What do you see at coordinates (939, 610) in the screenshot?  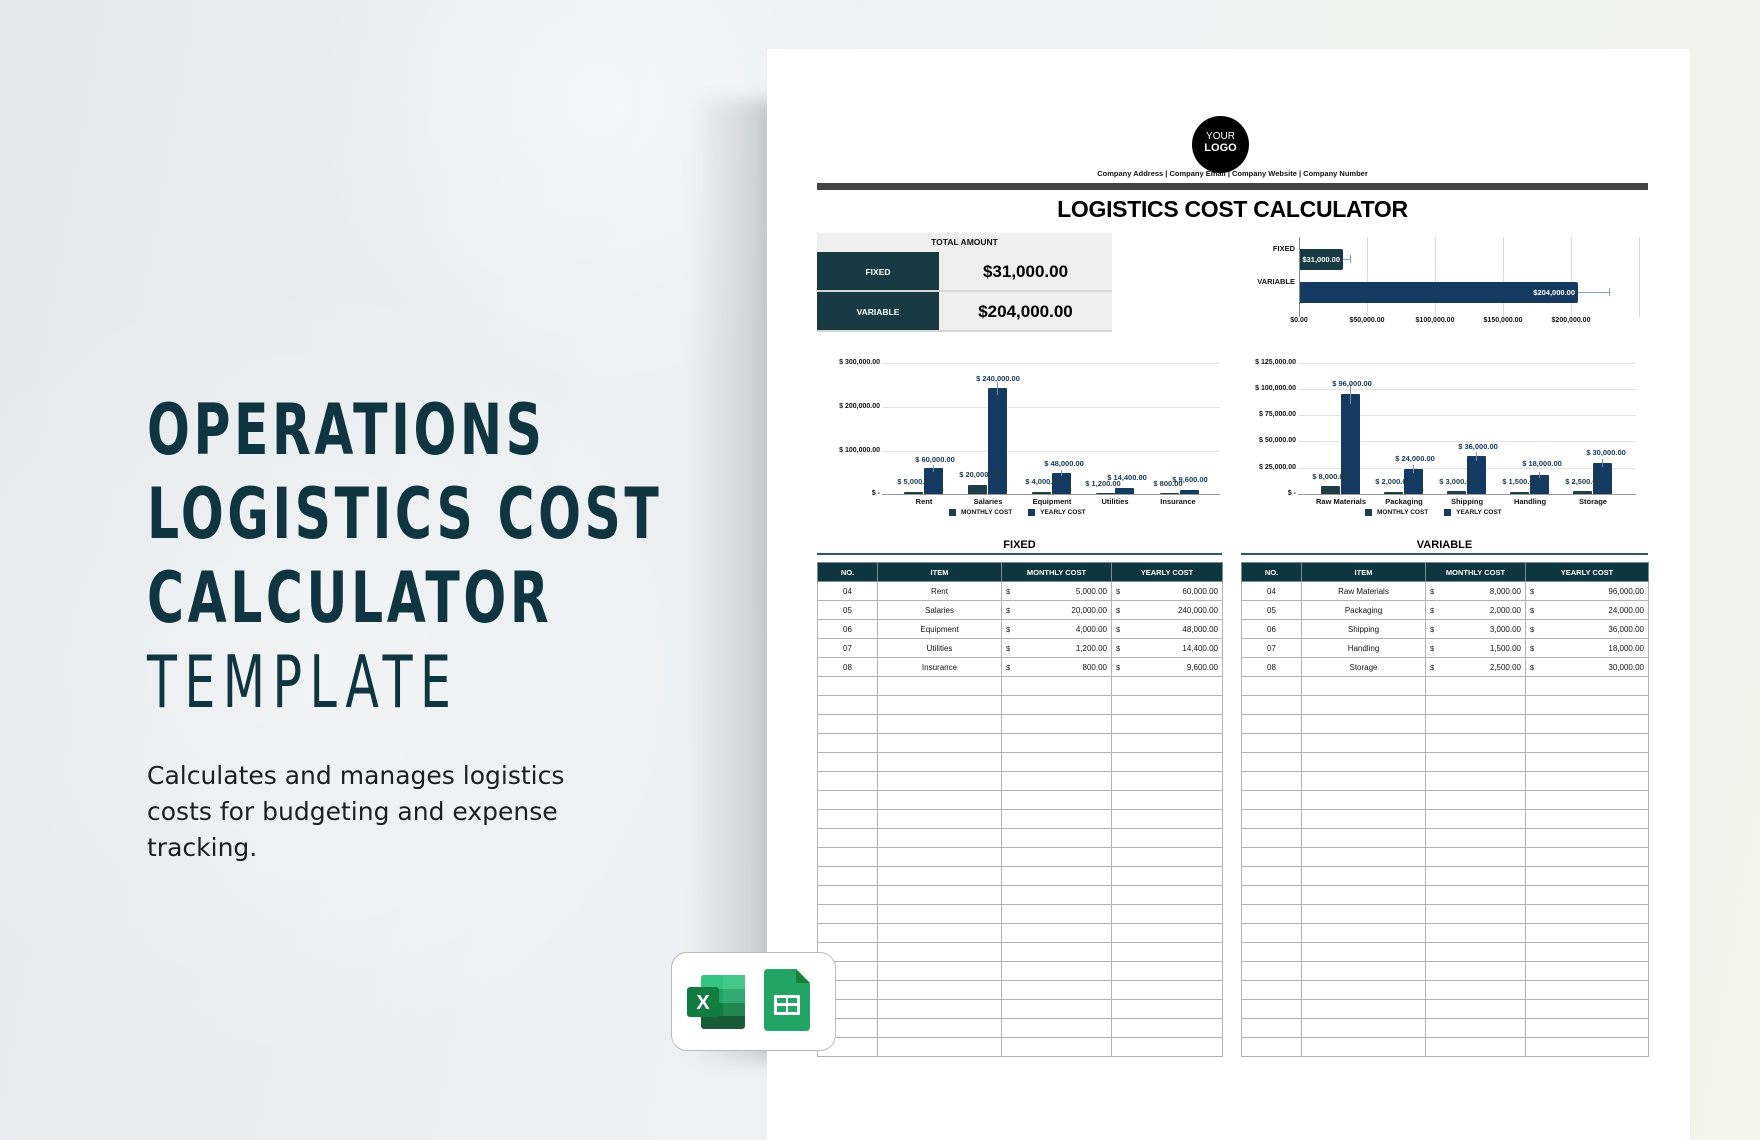 I see `cell-item: Salaries` at bounding box center [939, 610].